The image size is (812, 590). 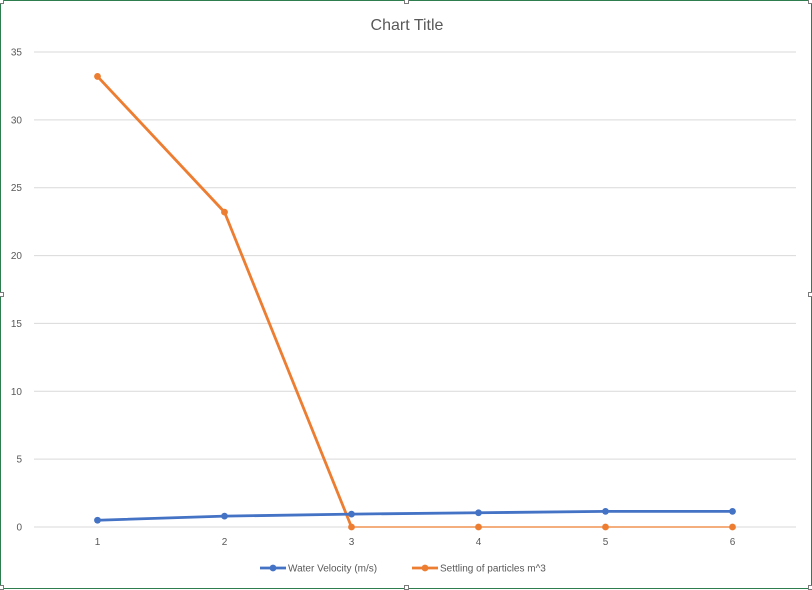 I want to click on legend-entry: Settling of particles m^3, so click(x=479, y=569).